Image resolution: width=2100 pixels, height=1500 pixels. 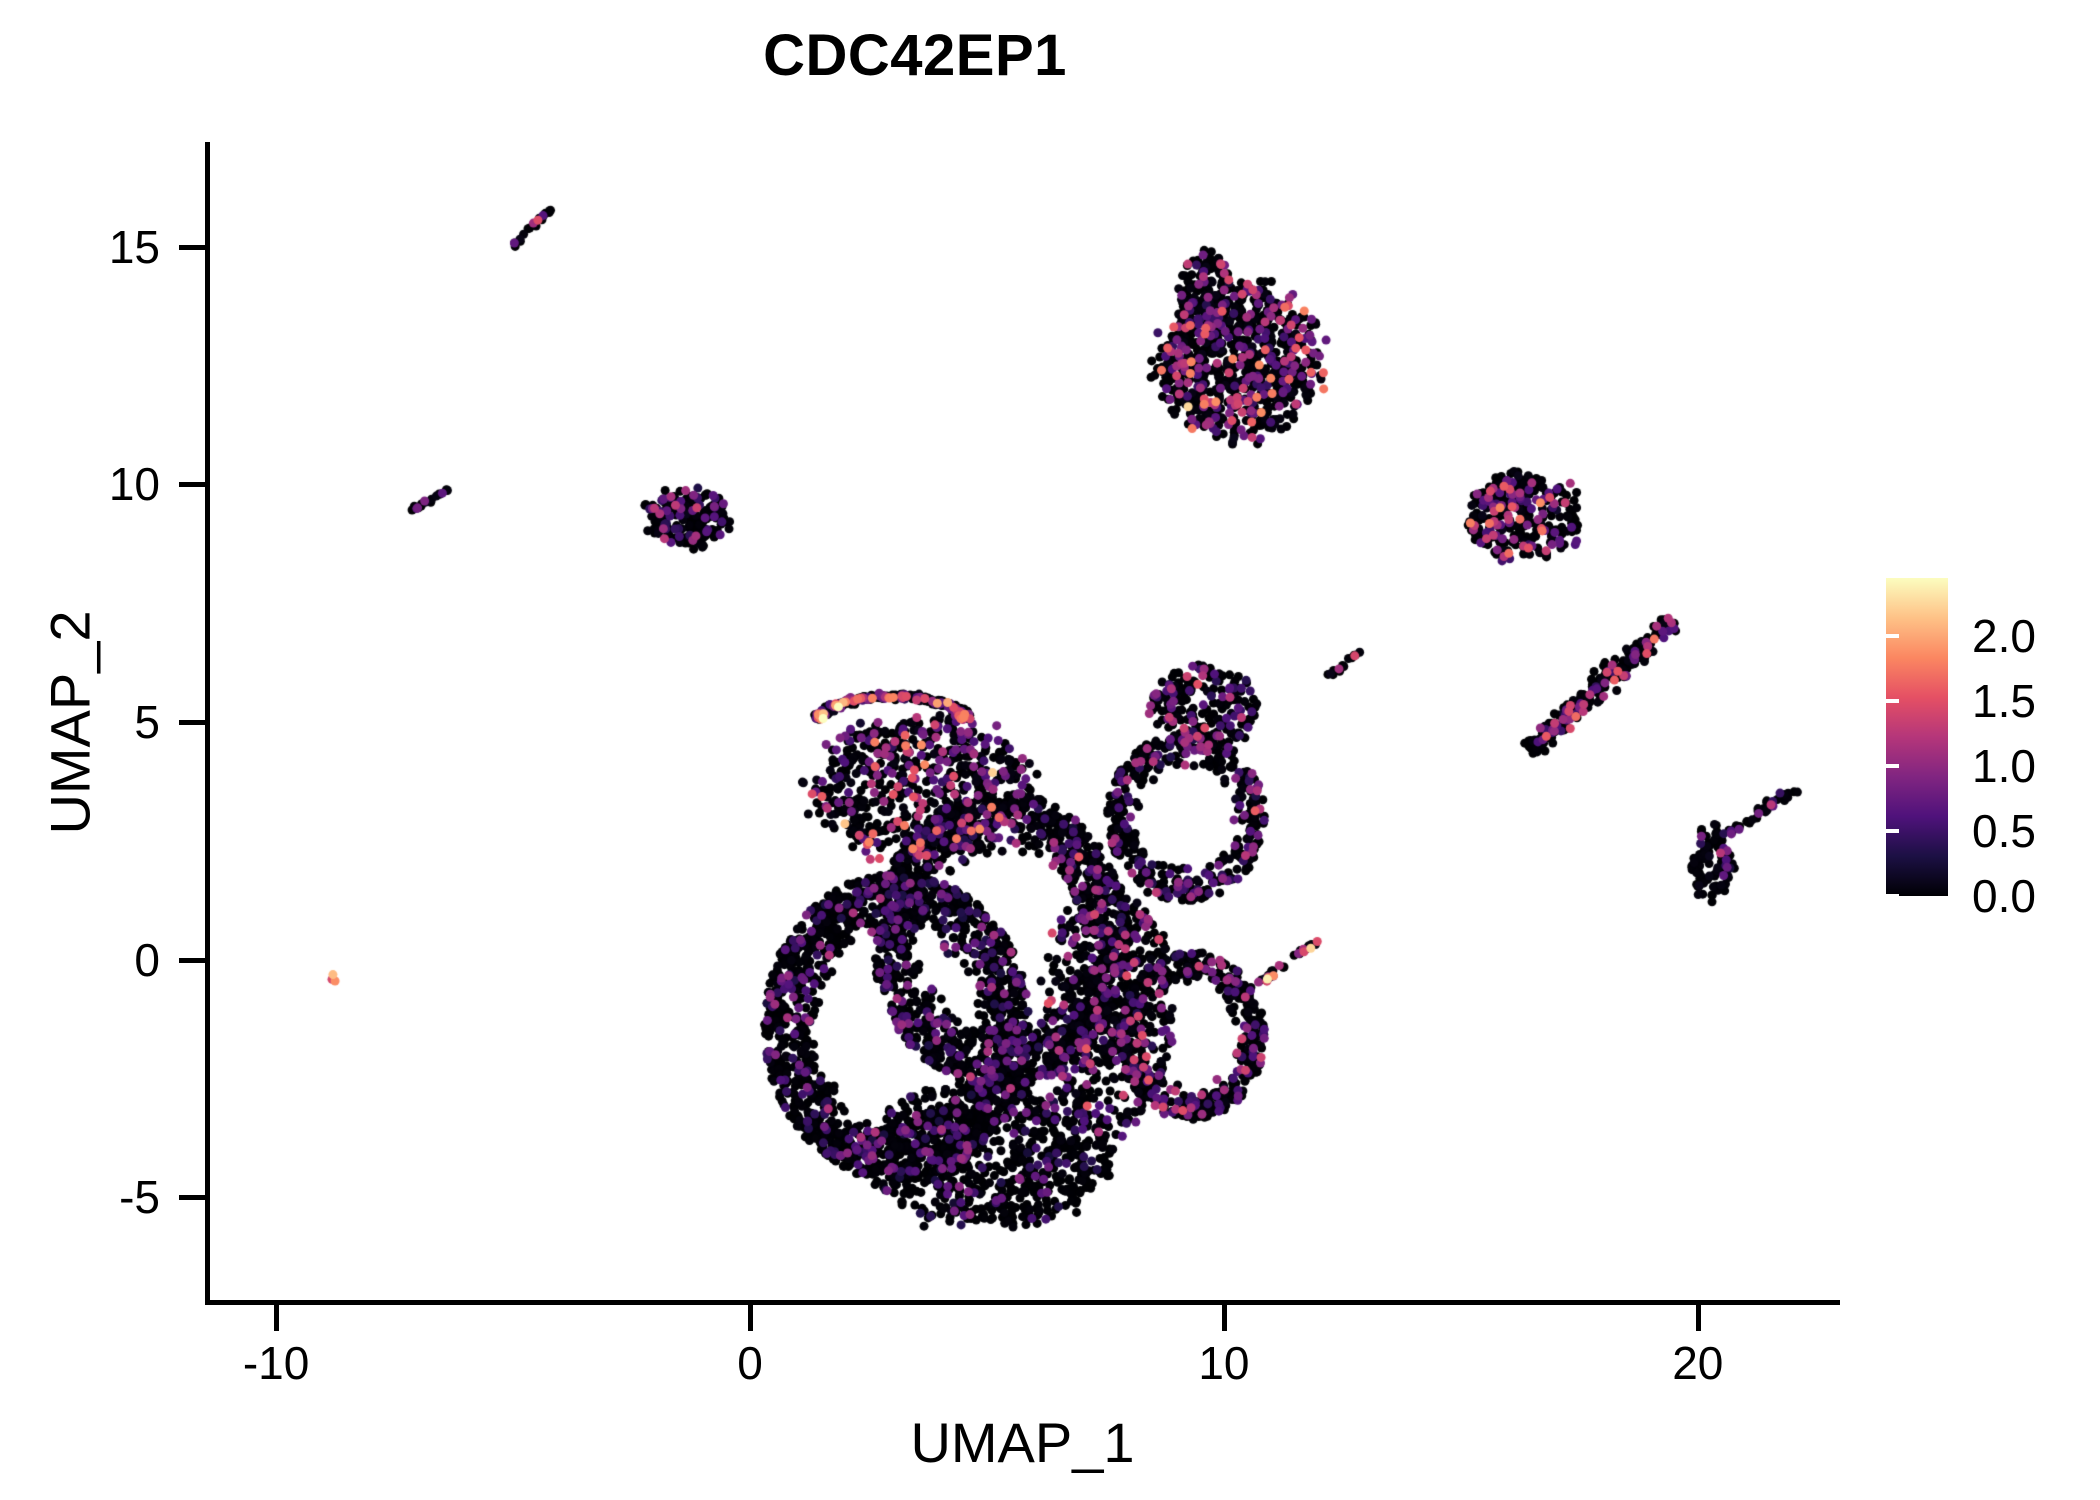 What do you see at coordinates (1022, 1302) in the screenshot?
I see `x-axis-line` at bounding box center [1022, 1302].